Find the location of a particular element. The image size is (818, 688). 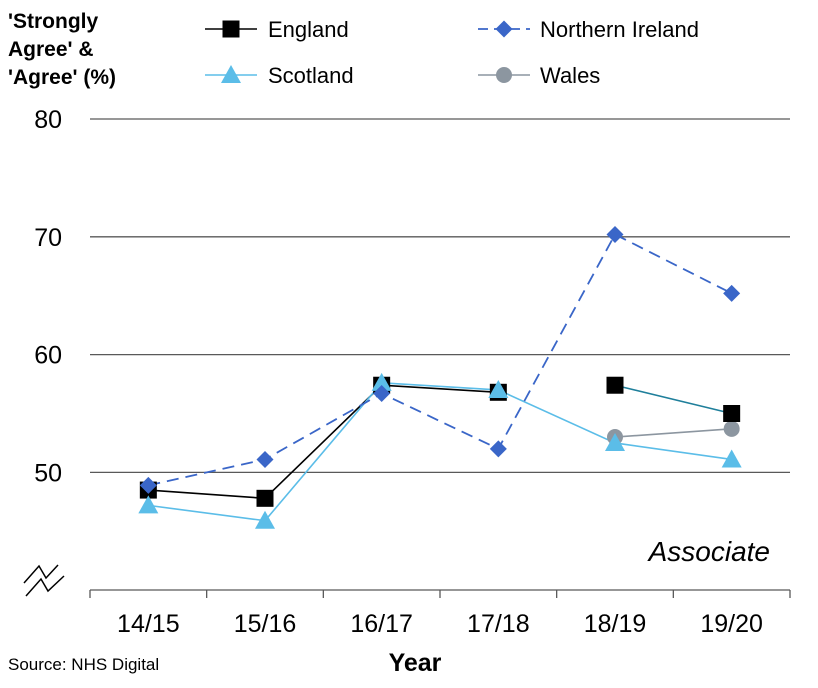

legend-item-wales: Wales is located at coordinates (539, 75).